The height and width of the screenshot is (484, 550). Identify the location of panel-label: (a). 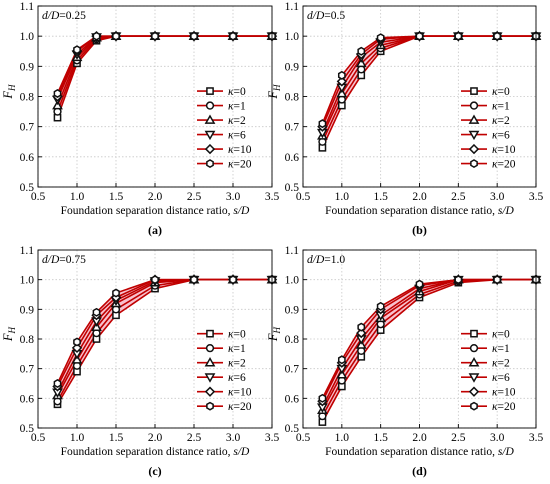
(155, 230).